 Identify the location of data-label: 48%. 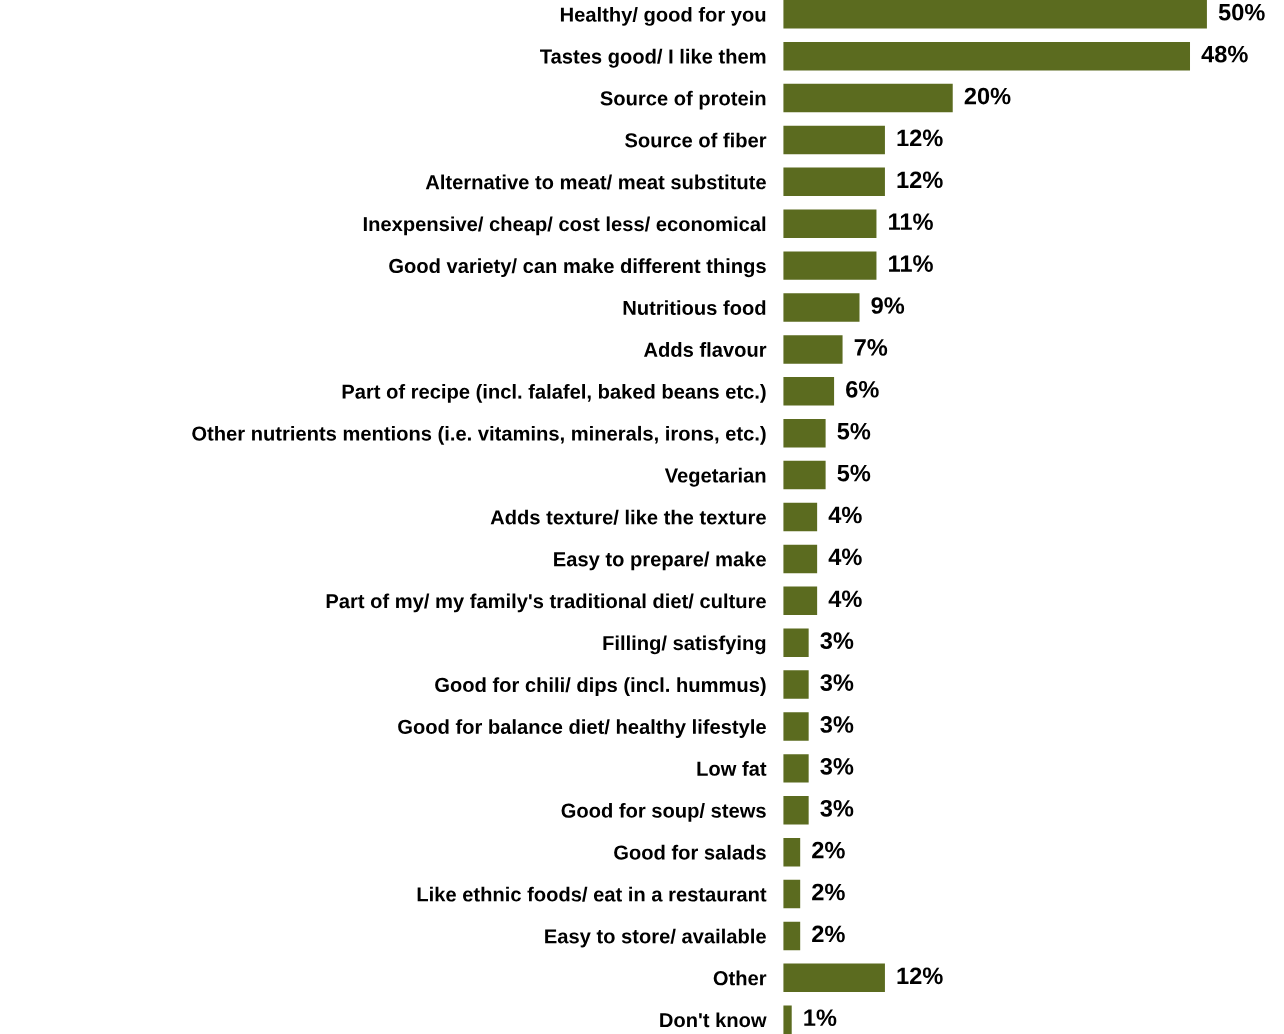
(1224, 54).